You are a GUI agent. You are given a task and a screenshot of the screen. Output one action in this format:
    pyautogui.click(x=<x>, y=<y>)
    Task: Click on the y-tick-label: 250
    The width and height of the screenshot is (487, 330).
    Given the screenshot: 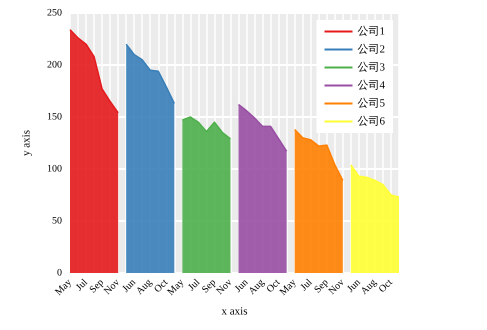 What is the action you would take?
    pyautogui.click(x=54, y=13)
    